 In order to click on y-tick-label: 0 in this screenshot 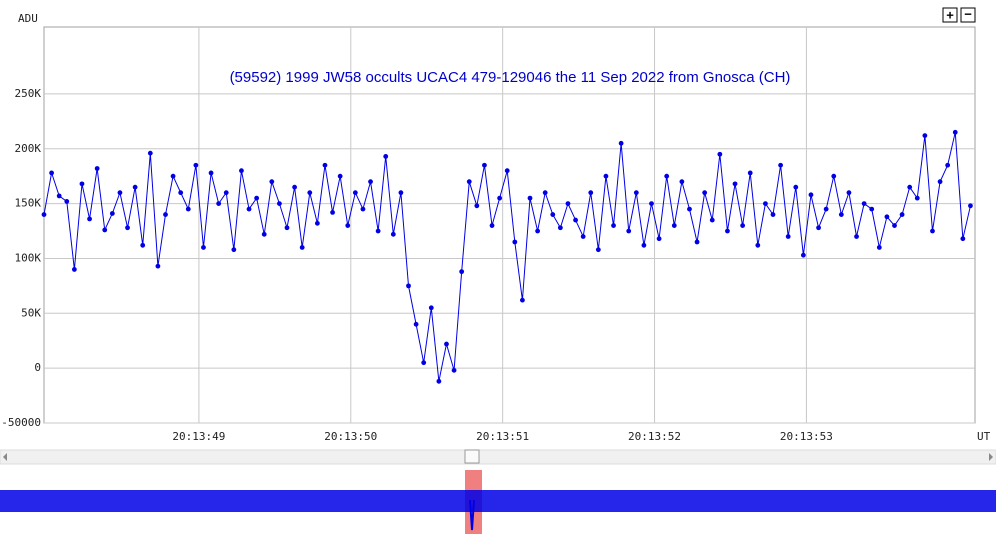, I will do `click(37, 367)`.